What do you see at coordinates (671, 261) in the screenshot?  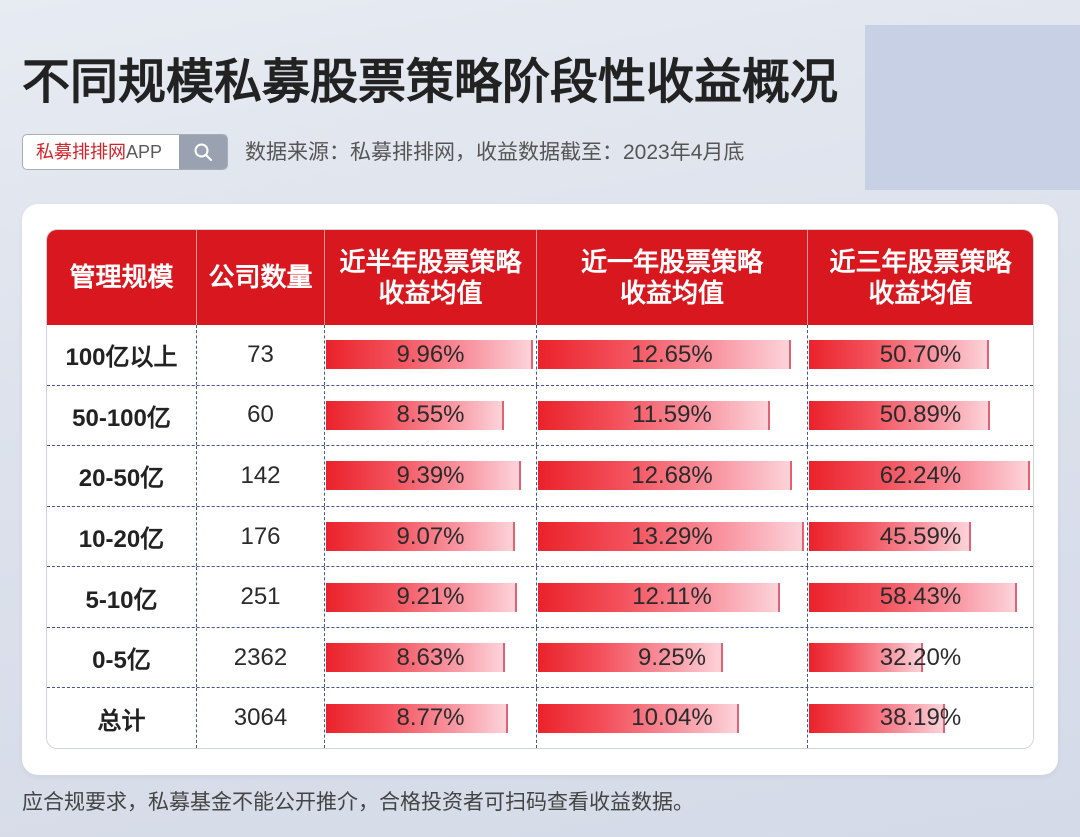 I see `header-one-year-line1: 近一年股票策略` at bounding box center [671, 261].